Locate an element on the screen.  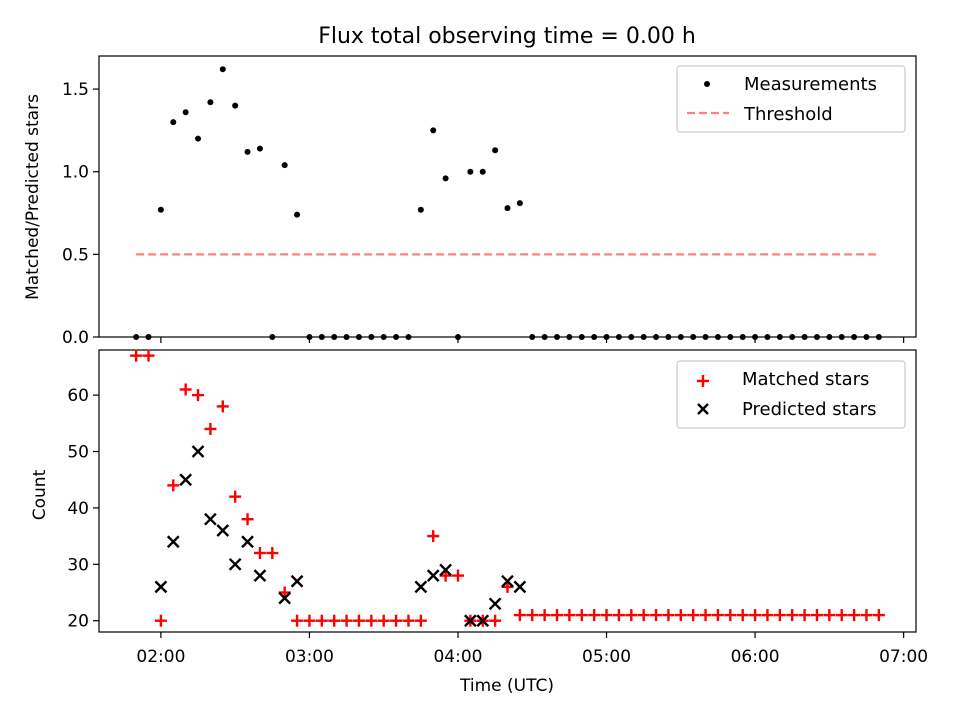
legend-matched-marker is located at coordinates (703, 381).